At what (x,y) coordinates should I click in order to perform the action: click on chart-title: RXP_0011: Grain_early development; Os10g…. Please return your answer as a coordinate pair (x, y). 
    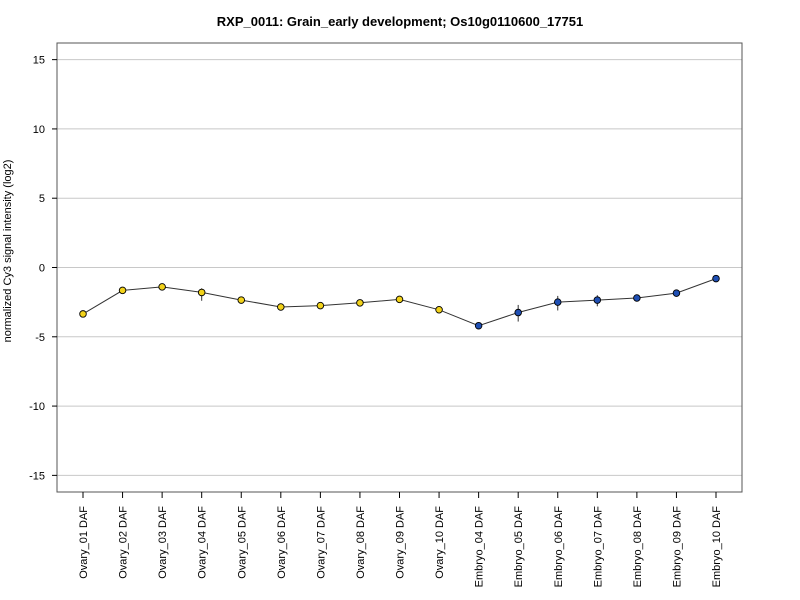
    Looking at the image, I should click on (400, 21).